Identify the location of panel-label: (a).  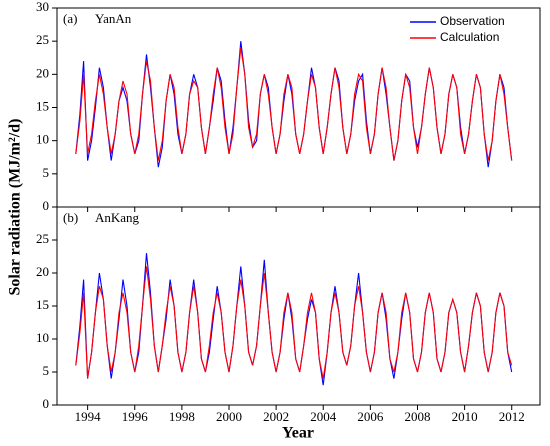
(70, 18).